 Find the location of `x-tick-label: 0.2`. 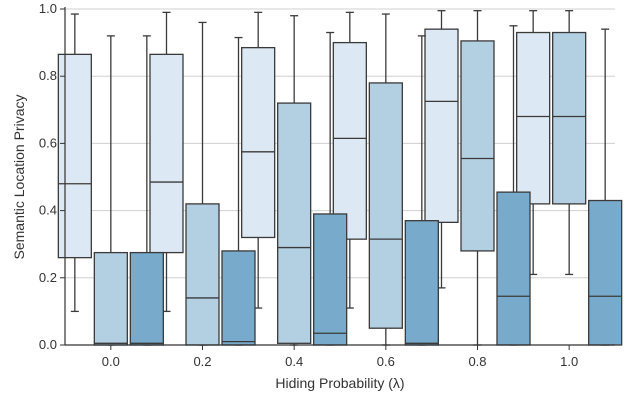

x-tick-label: 0.2 is located at coordinates (202, 361).